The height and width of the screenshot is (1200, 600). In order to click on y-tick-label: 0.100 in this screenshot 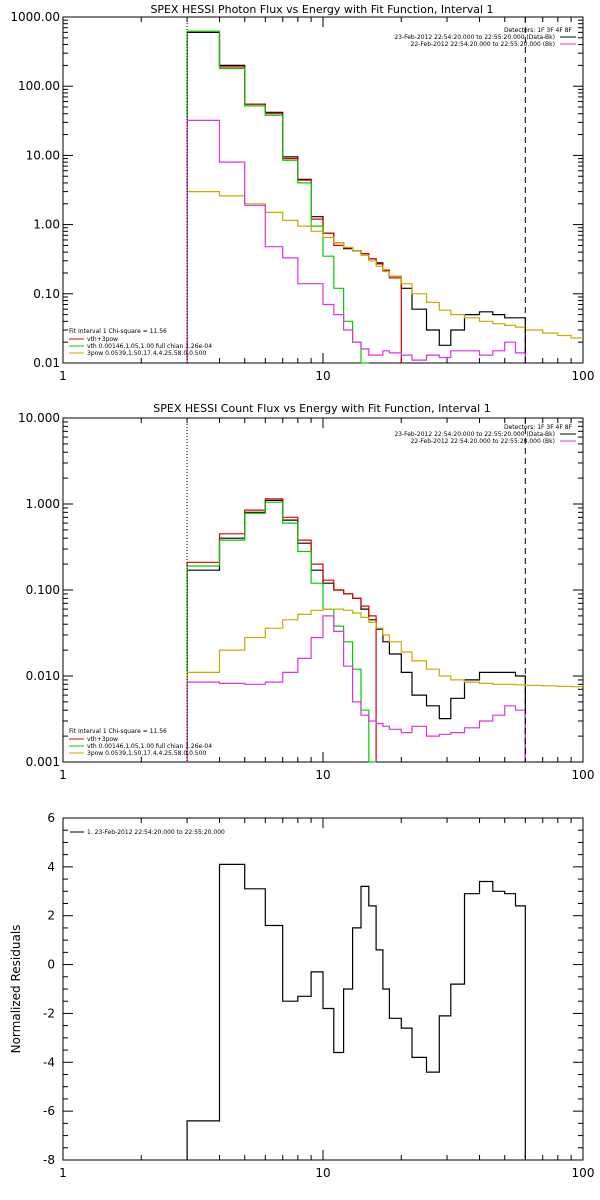, I will do `click(43, 590)`.